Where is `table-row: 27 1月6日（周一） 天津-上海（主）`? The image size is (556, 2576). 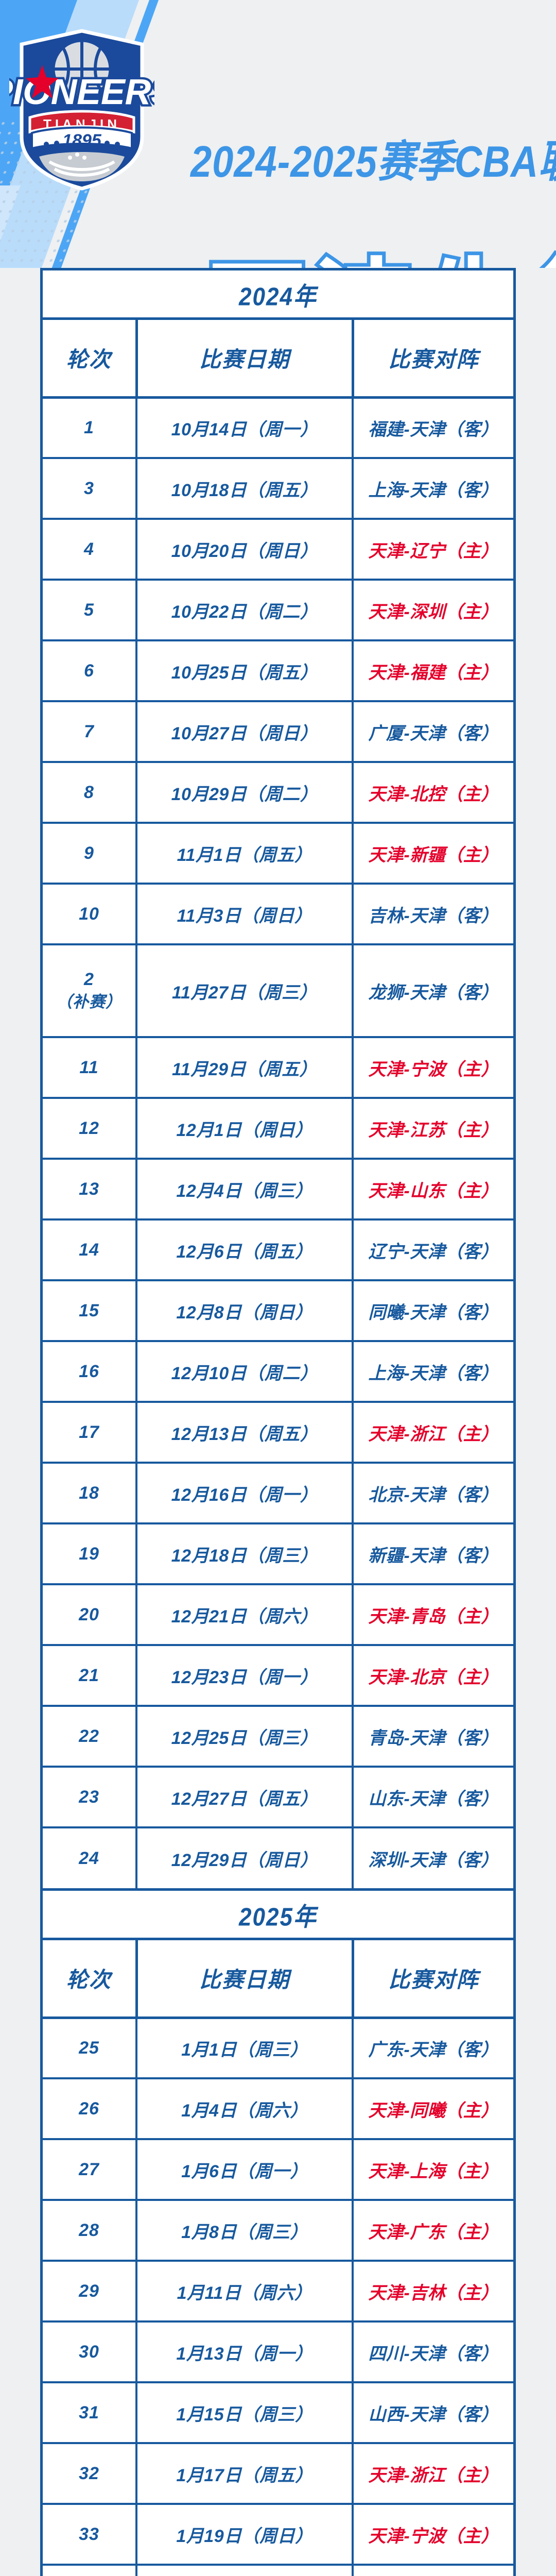 table-row: 27 1月6日（周一） 天津-上海（主） is located at coordinates (278, 2170).